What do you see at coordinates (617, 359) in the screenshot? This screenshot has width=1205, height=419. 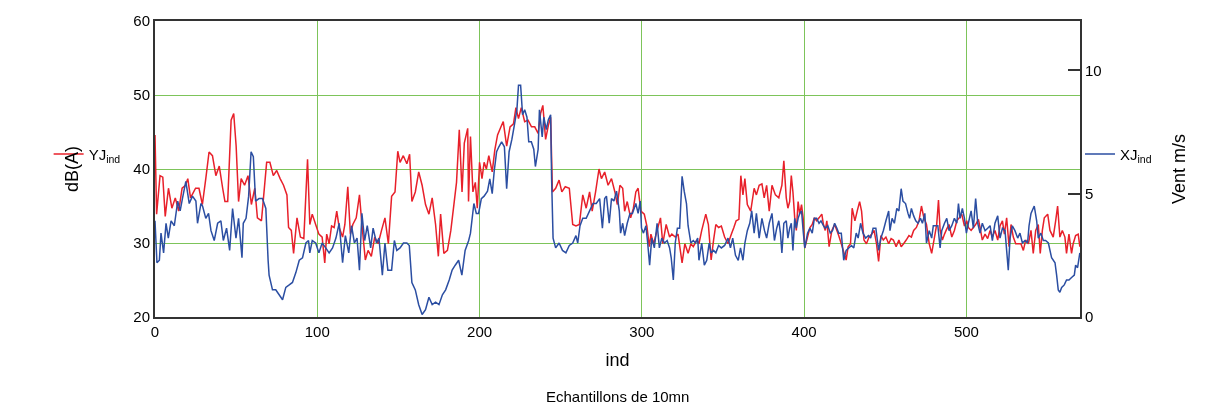 I see `x-axis-title: ind` at bounding box center [617, 359].